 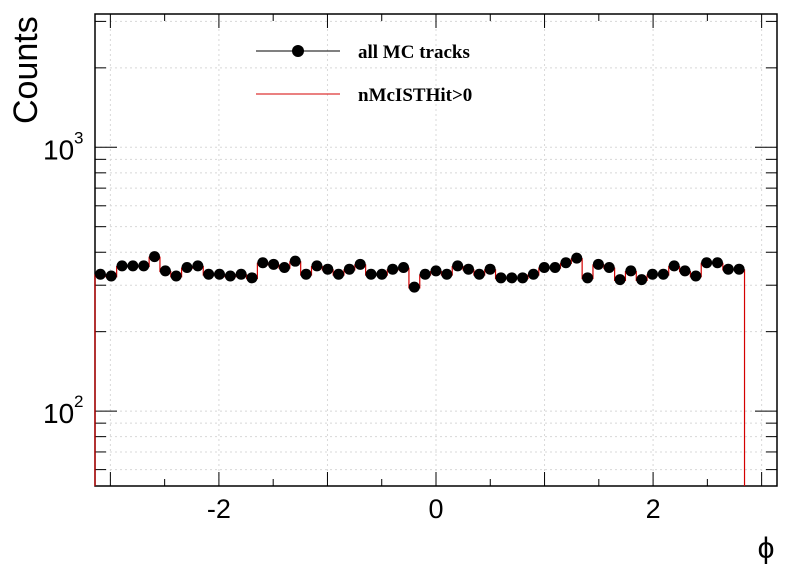 What do you see at coordinates (414, 52) in the screenshot?
I see `legend-label-all-mc-tracks: all MC tracks` at bounding box center [414, 52].